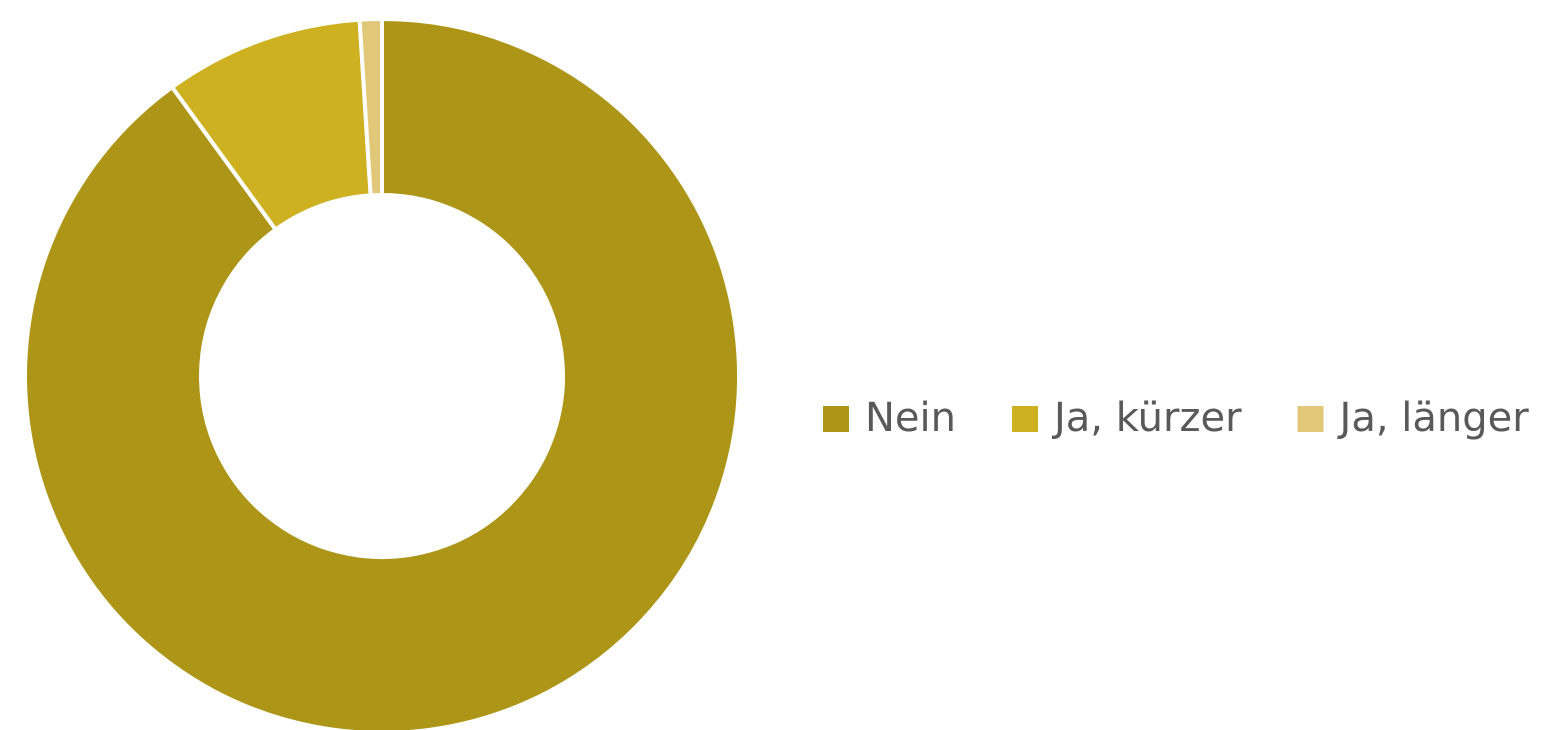 This screenshot has height=730, width=1568. Describe the element at coordinates (910, 418) in the screenshot. I see `legend-label: Nein` at that location.